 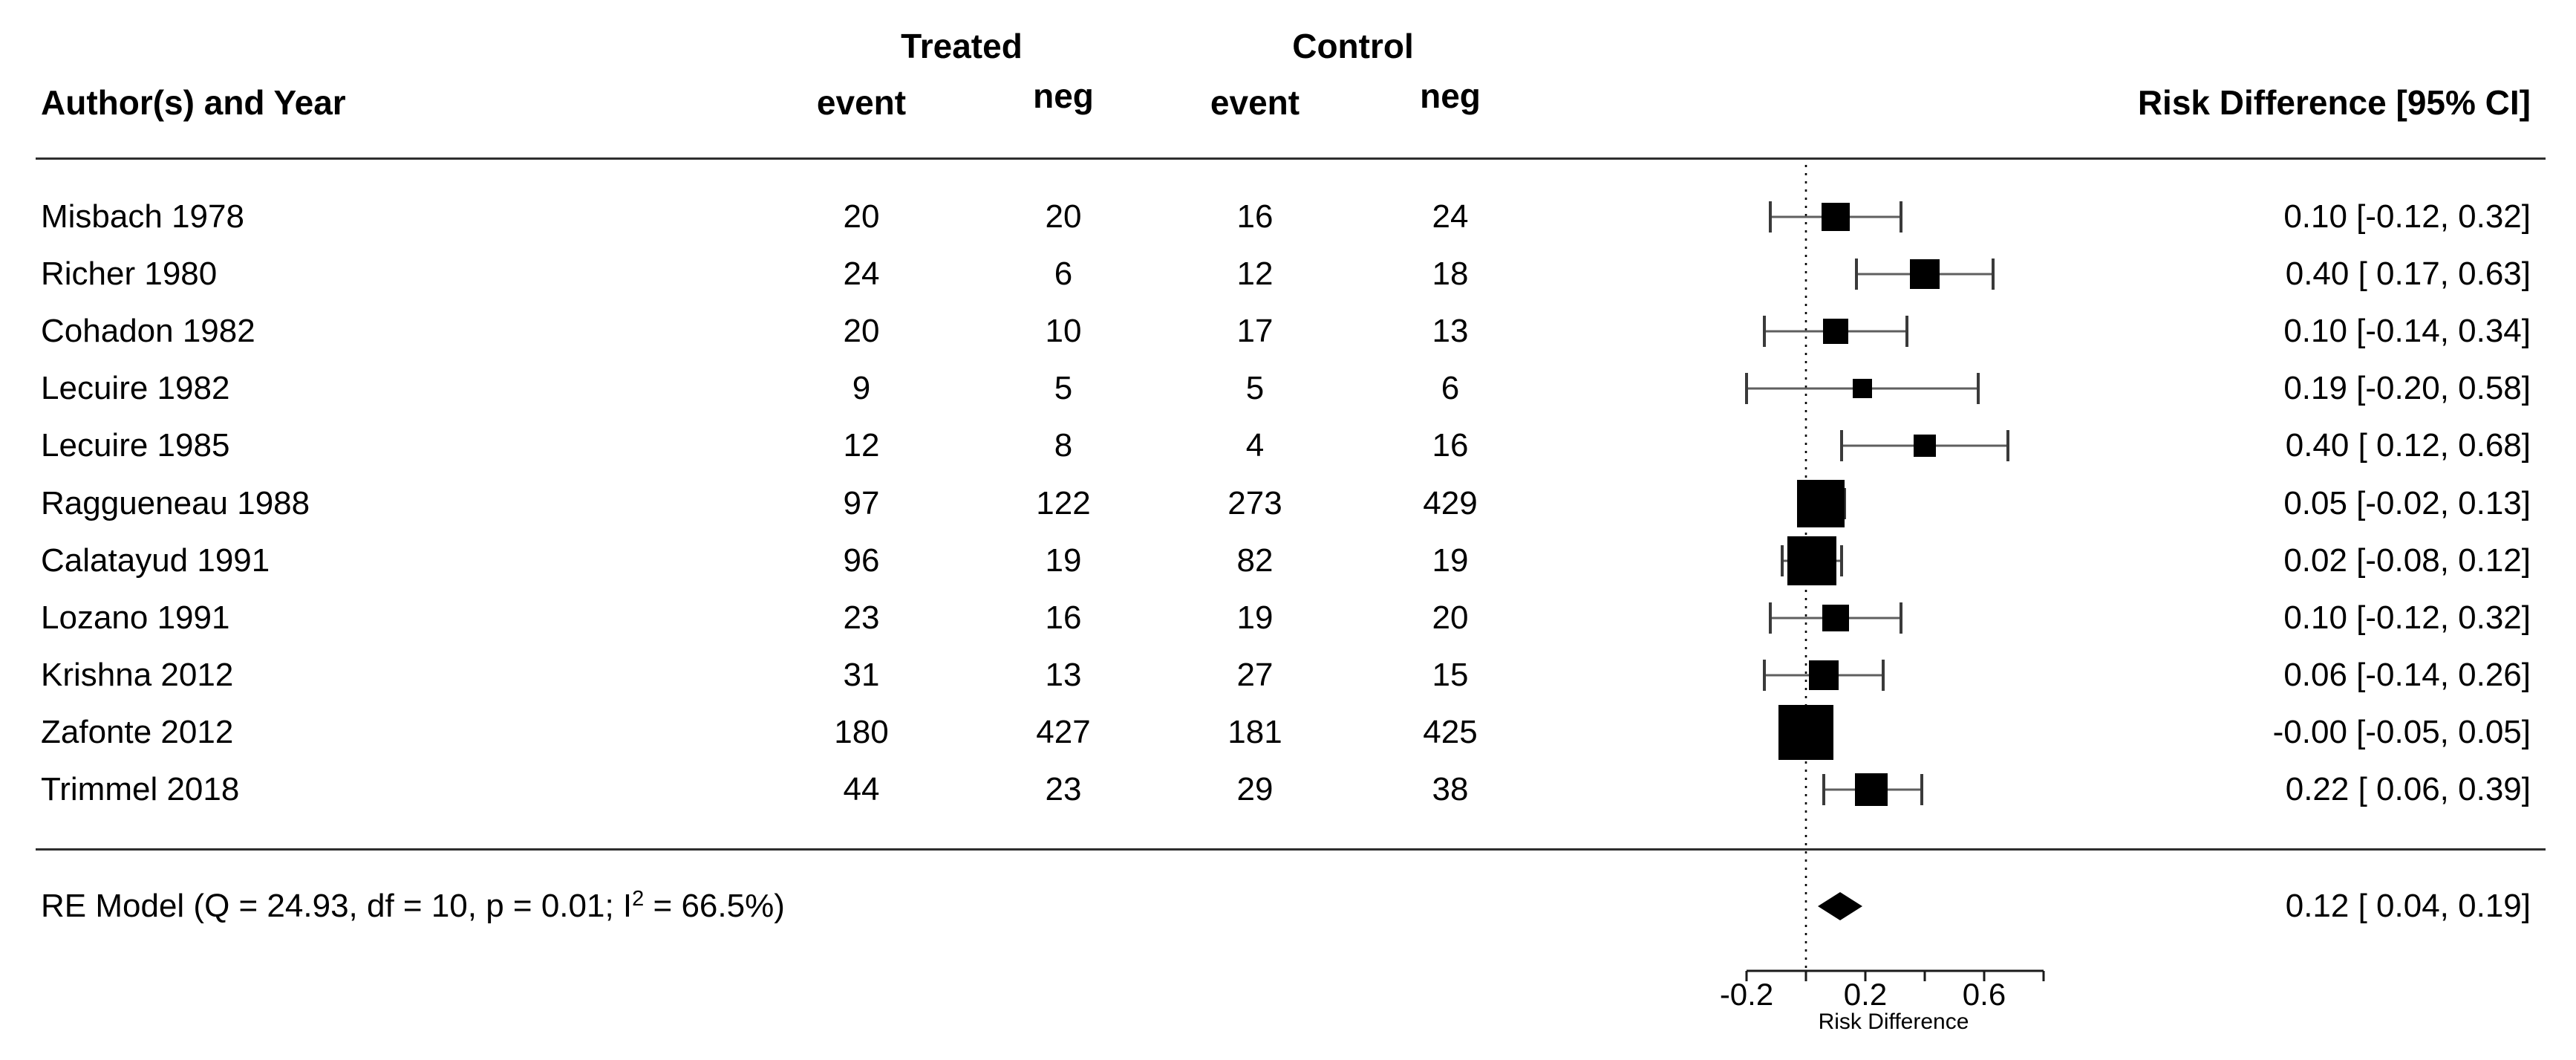 I want to click on treated-group-header: Treated, so click(x=962, y=46).